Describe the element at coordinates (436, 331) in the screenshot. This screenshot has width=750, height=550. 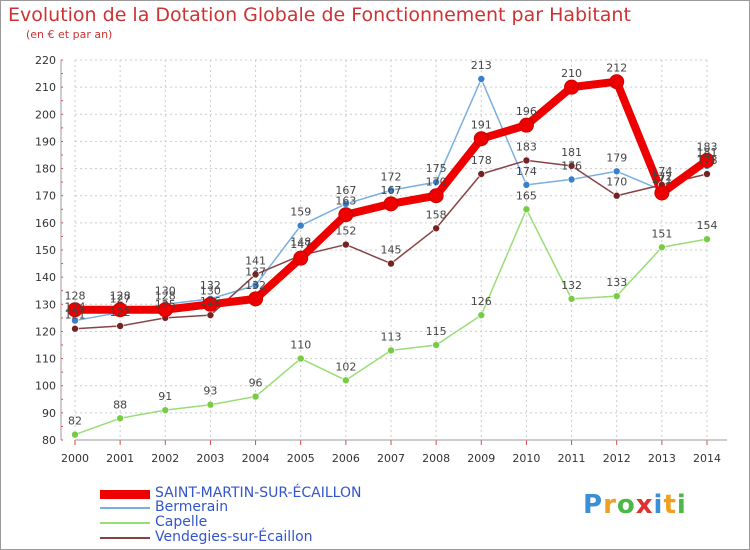
I see `data-label: 115` at that location.